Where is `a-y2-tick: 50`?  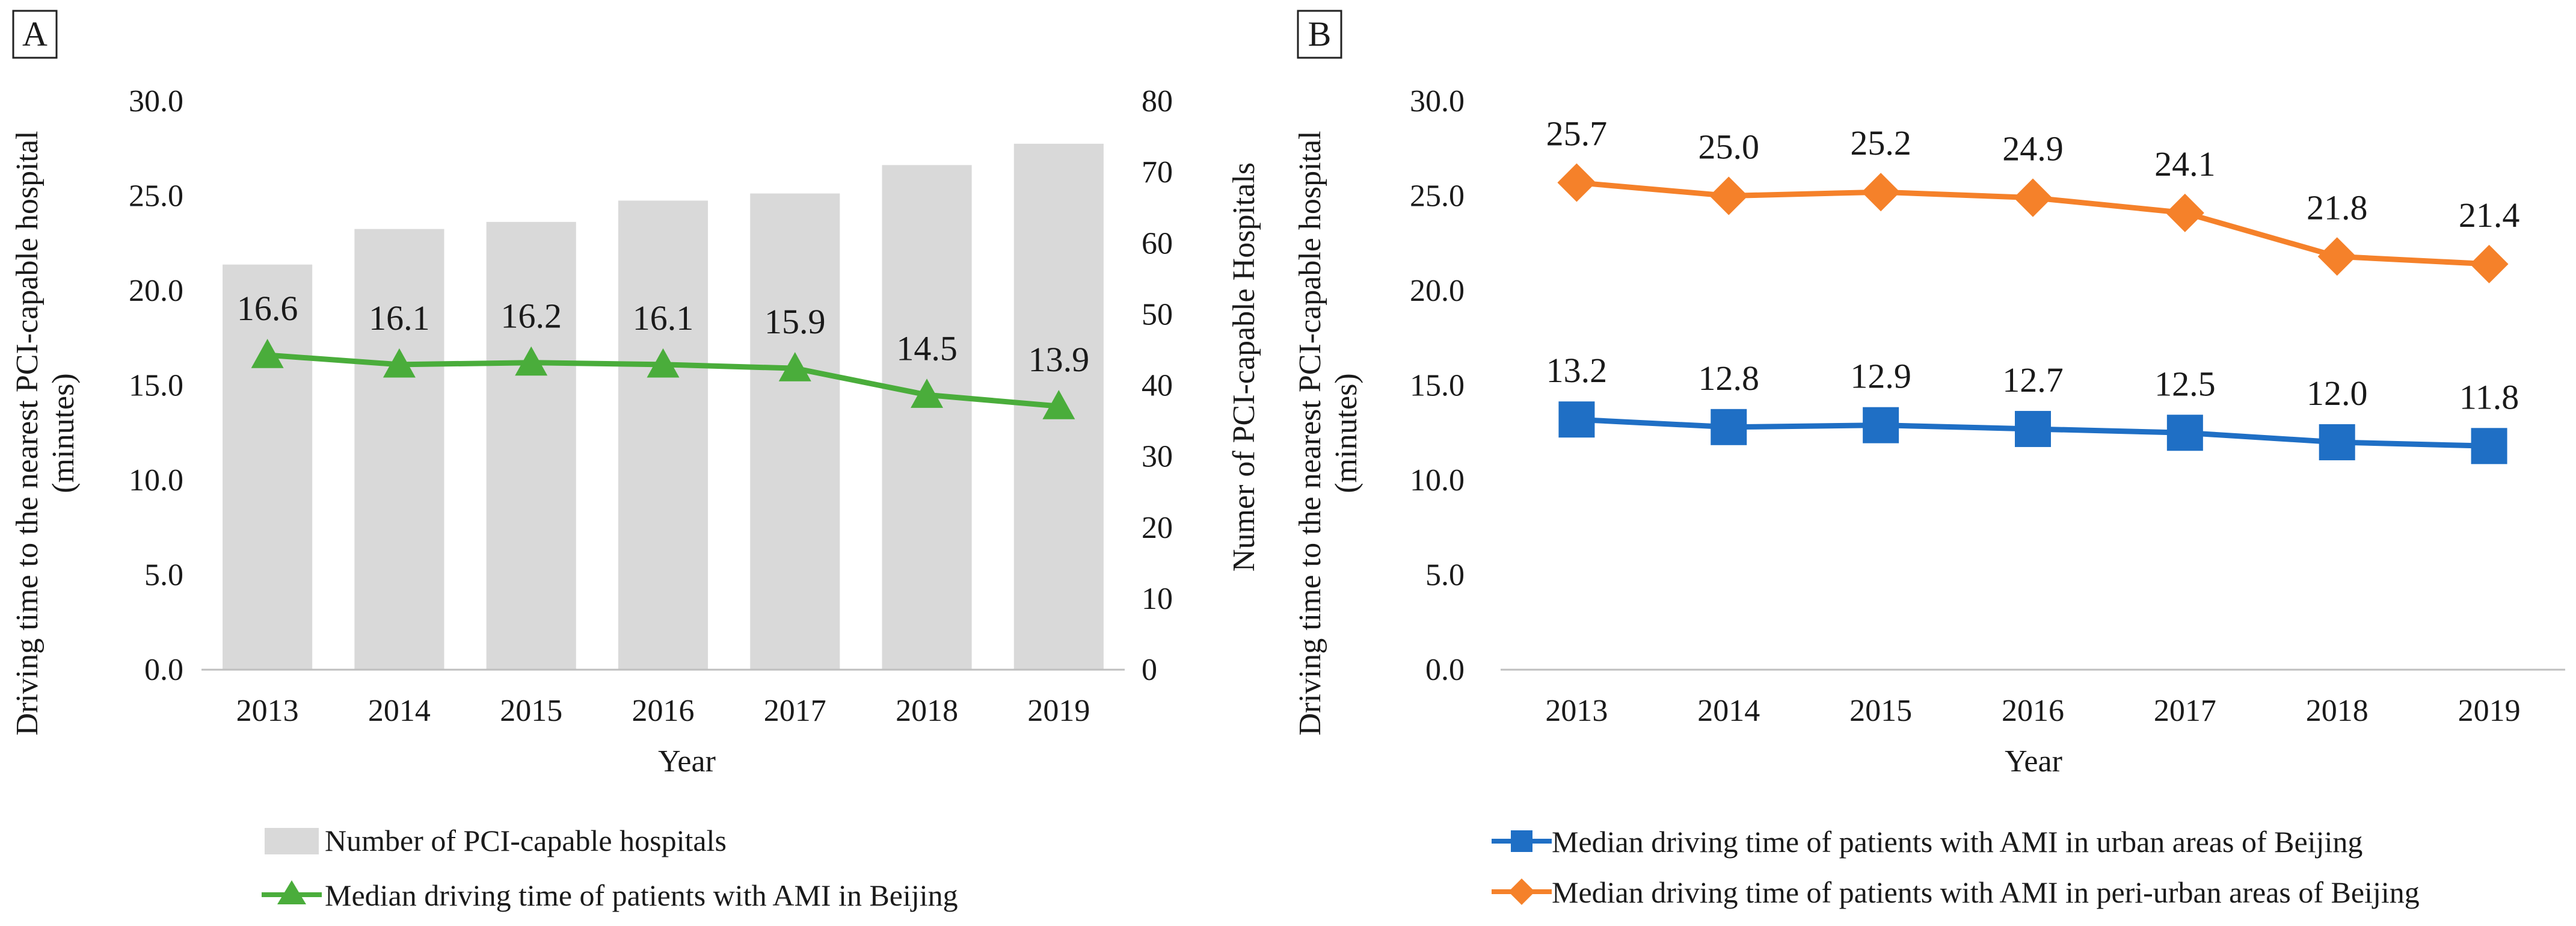
a-y2-tick: 50 is located at coordinates (1157, 314).